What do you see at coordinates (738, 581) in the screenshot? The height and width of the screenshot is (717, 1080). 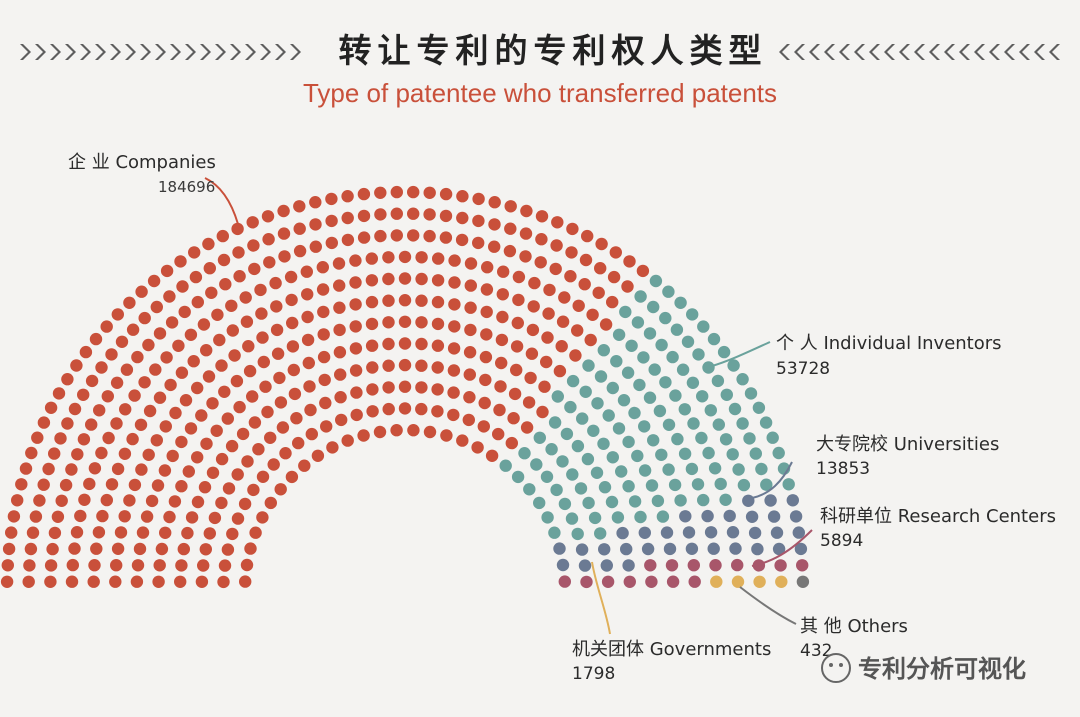 I see `dot-governments` at bounding box center [738, 581].